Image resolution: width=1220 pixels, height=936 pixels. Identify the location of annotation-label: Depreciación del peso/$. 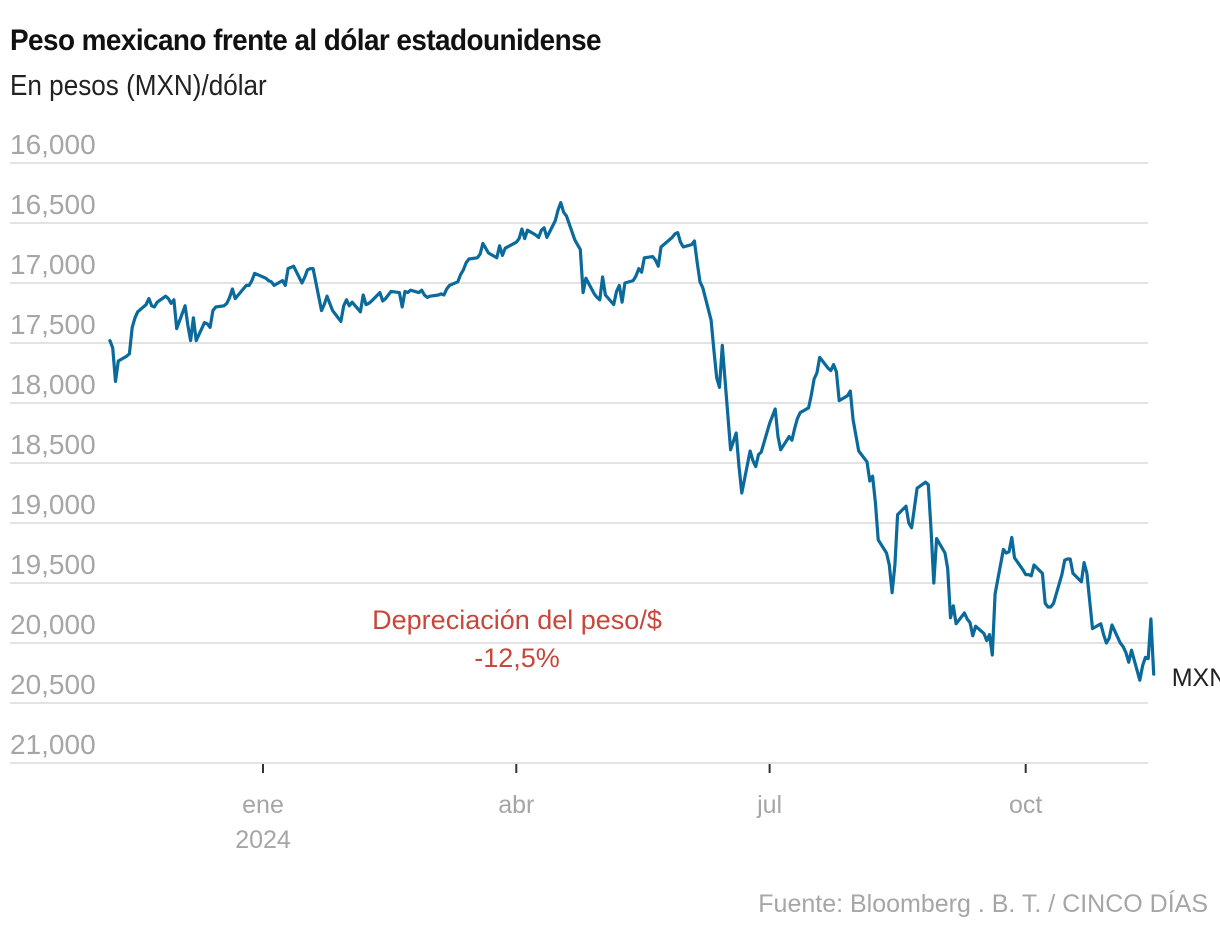
(517, 620).